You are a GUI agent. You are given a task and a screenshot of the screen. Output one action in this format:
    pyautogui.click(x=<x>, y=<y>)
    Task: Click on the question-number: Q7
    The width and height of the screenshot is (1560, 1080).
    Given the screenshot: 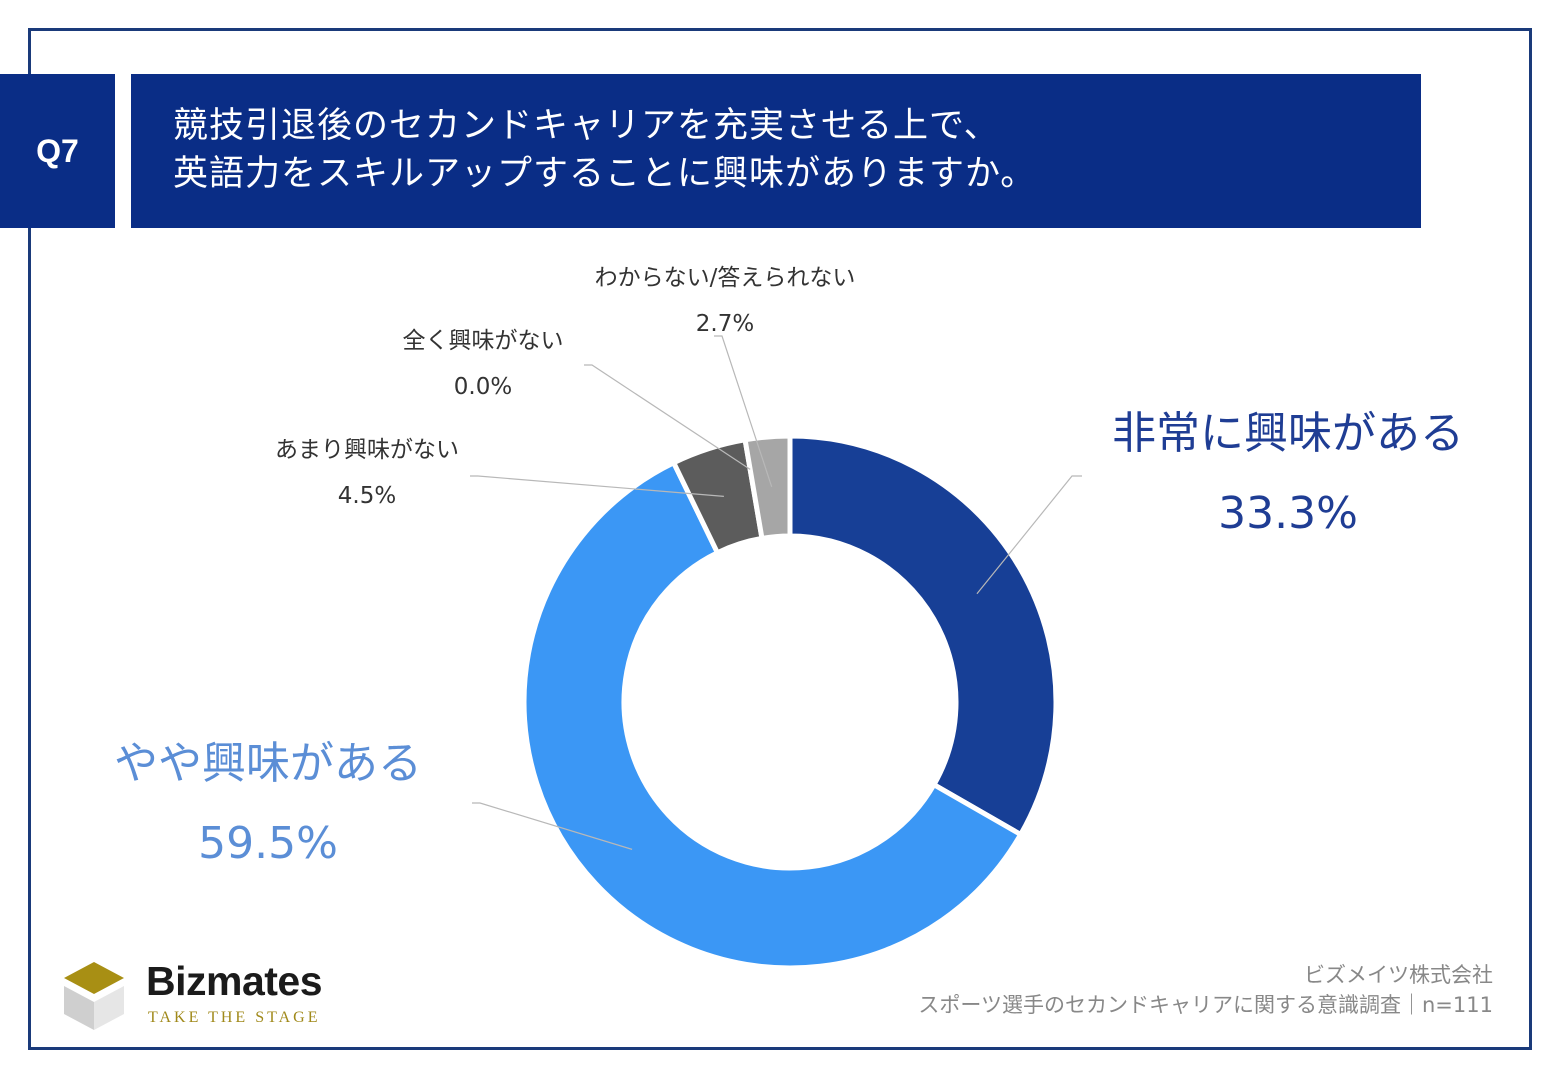 What is the action you would take?
    pyautogui.click(x=57, y=150)
    